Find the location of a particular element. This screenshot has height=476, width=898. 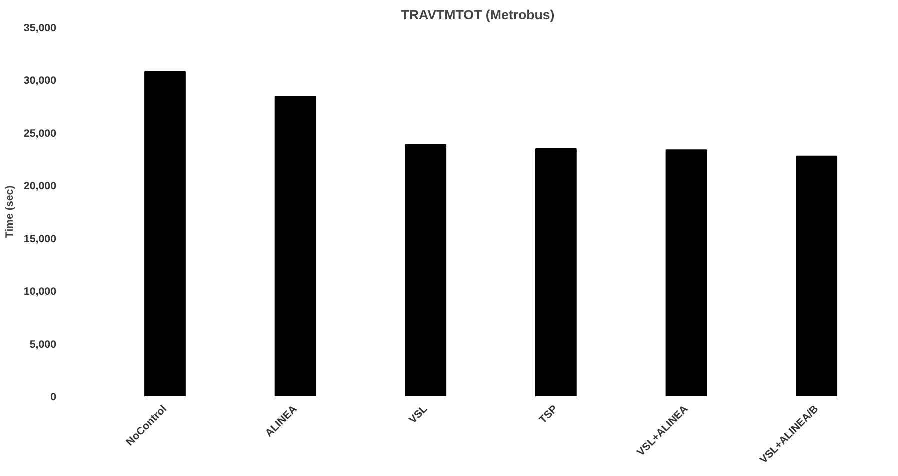

y-tick-label: 5,000 is located at coordinates (43, 344).